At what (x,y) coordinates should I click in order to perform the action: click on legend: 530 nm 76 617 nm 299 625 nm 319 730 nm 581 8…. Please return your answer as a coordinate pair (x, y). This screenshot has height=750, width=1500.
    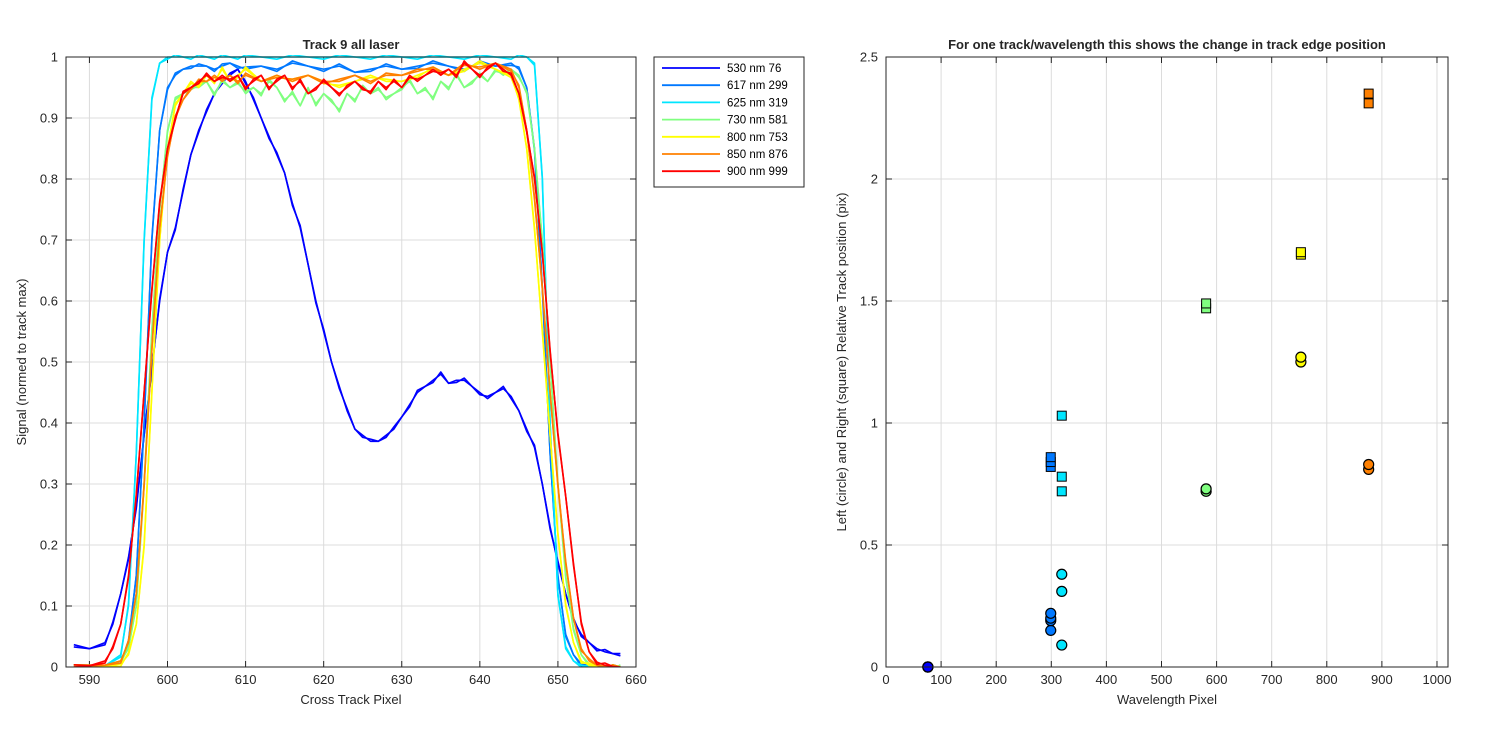
    Looking at the image, I should click on (729, 122).